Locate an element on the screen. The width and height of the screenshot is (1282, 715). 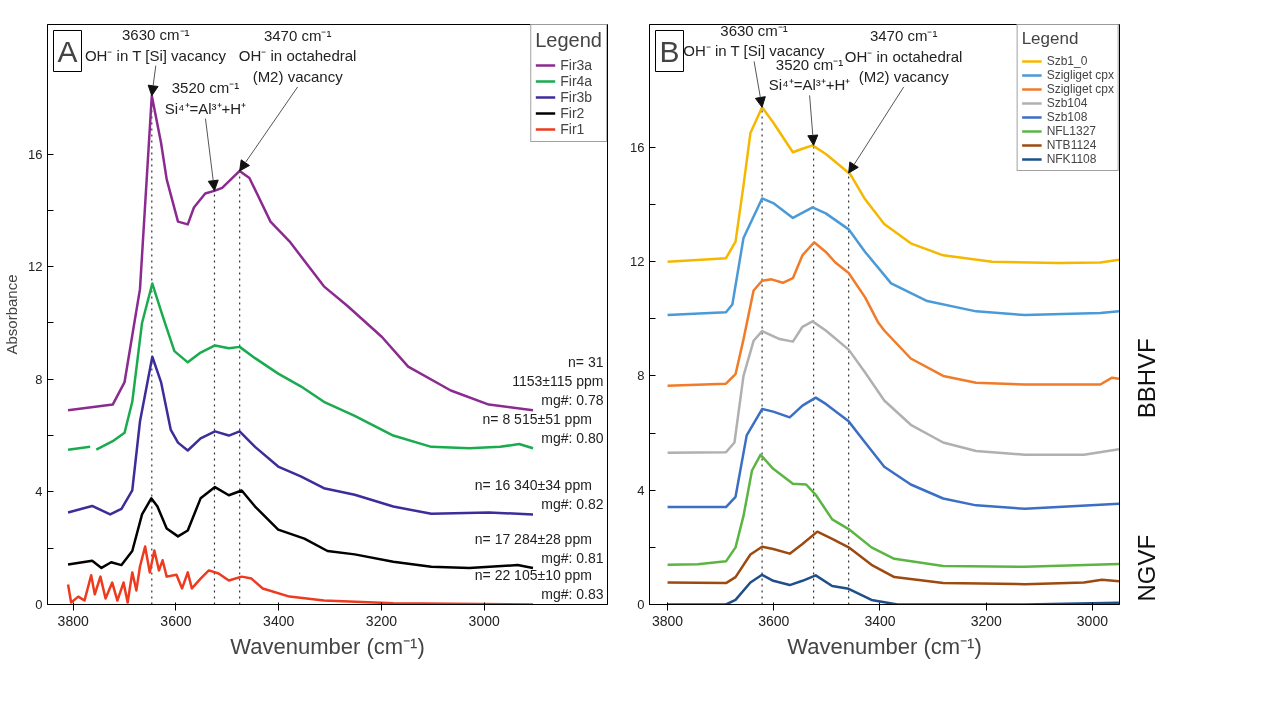
legend-label: Szb1_0 is located at coordinates (1067, 61).